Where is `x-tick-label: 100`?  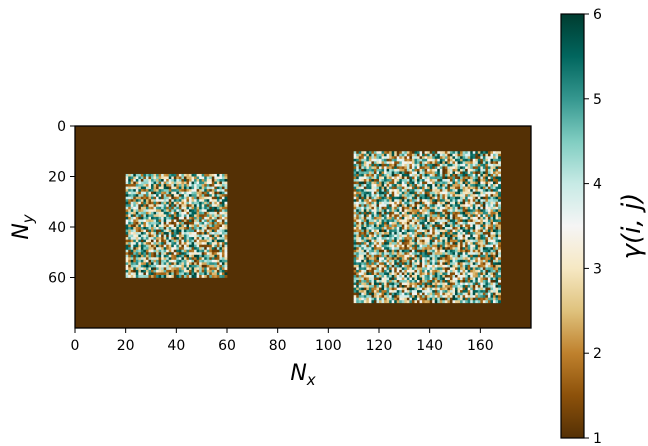
x-tick-label: 100 is located at coordinates (328, 346).